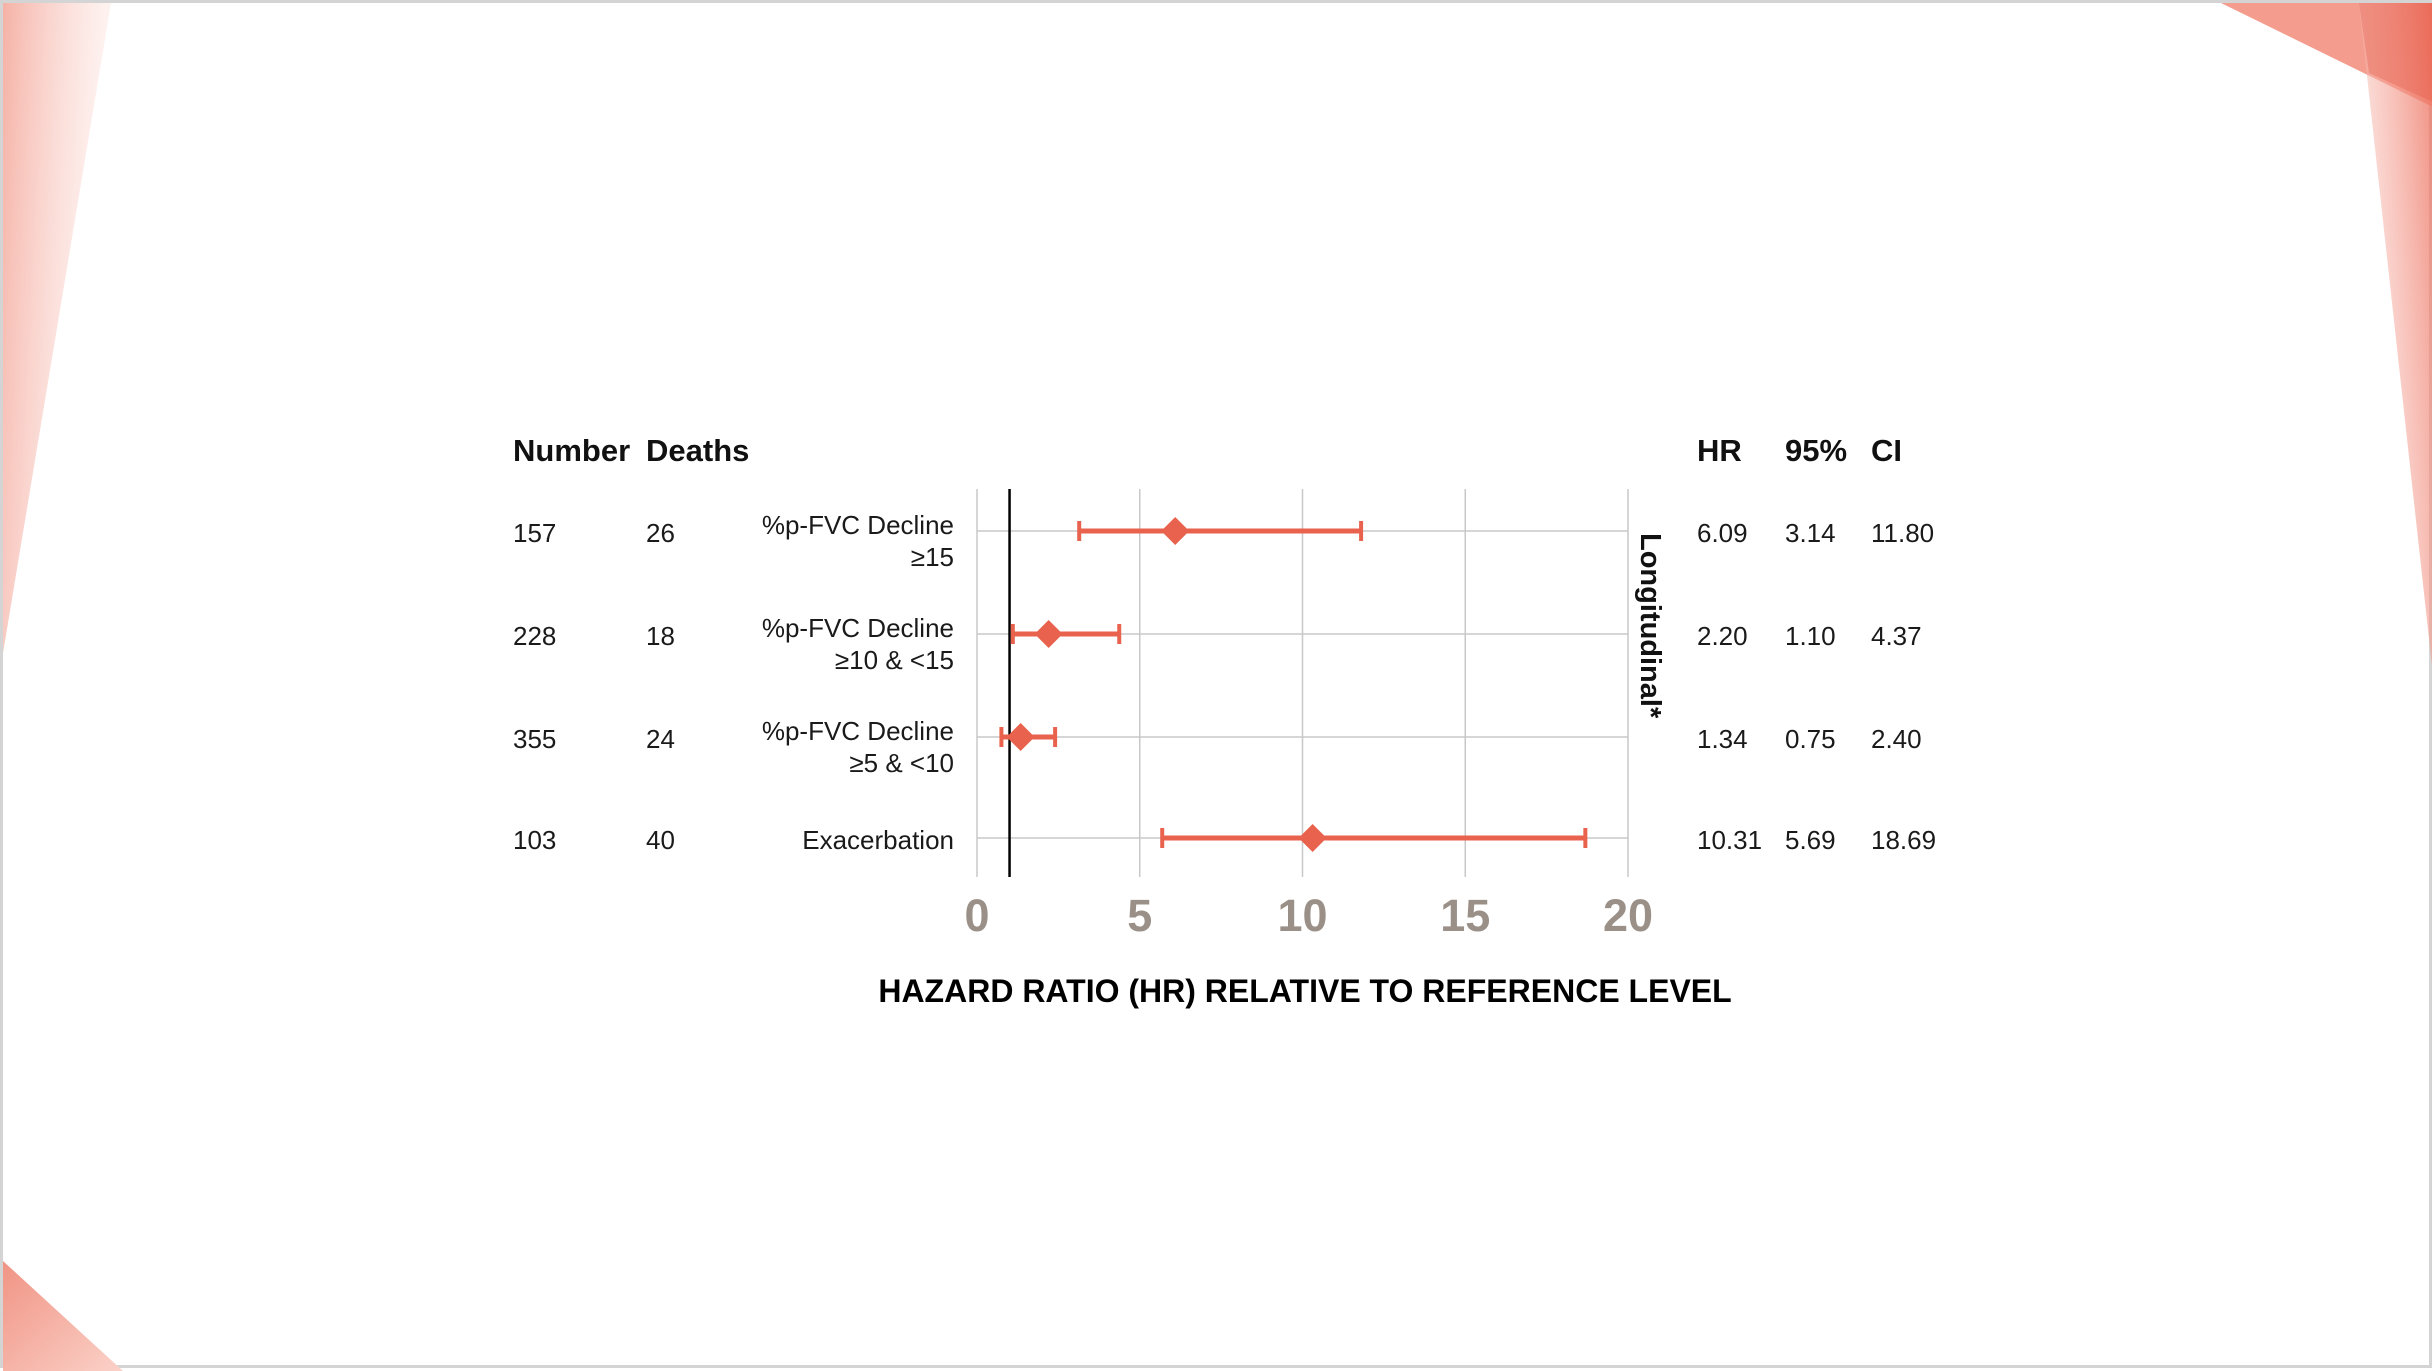 The height and width of the screenshot is (1371, 2432). Describe the element at coordinates (1207, 450) in the screenshot. I see `column-headers: Number Deaths HR 95% CI` at that location.